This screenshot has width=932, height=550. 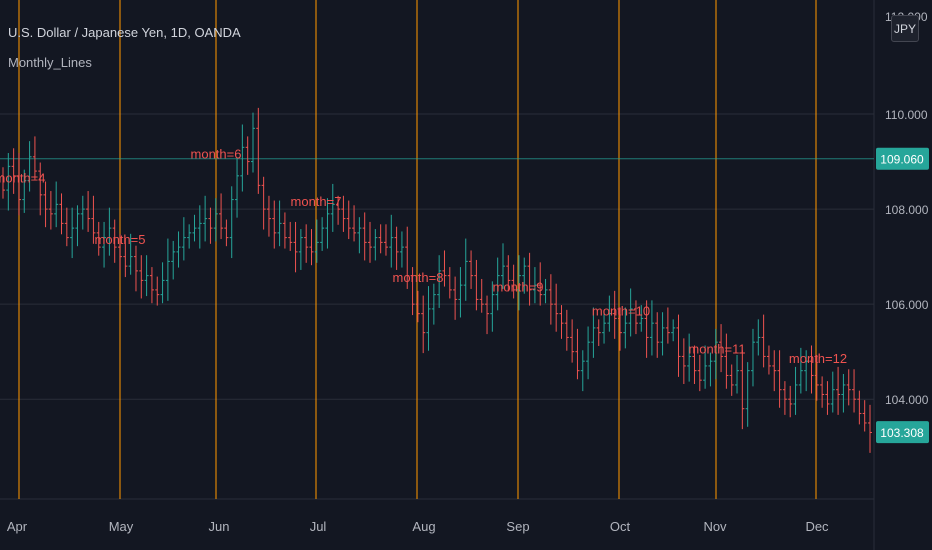 What do you see at coordinates (716, 348) in the screenshot?
I see `month-label: month=11` at bounding box center [716, 348].